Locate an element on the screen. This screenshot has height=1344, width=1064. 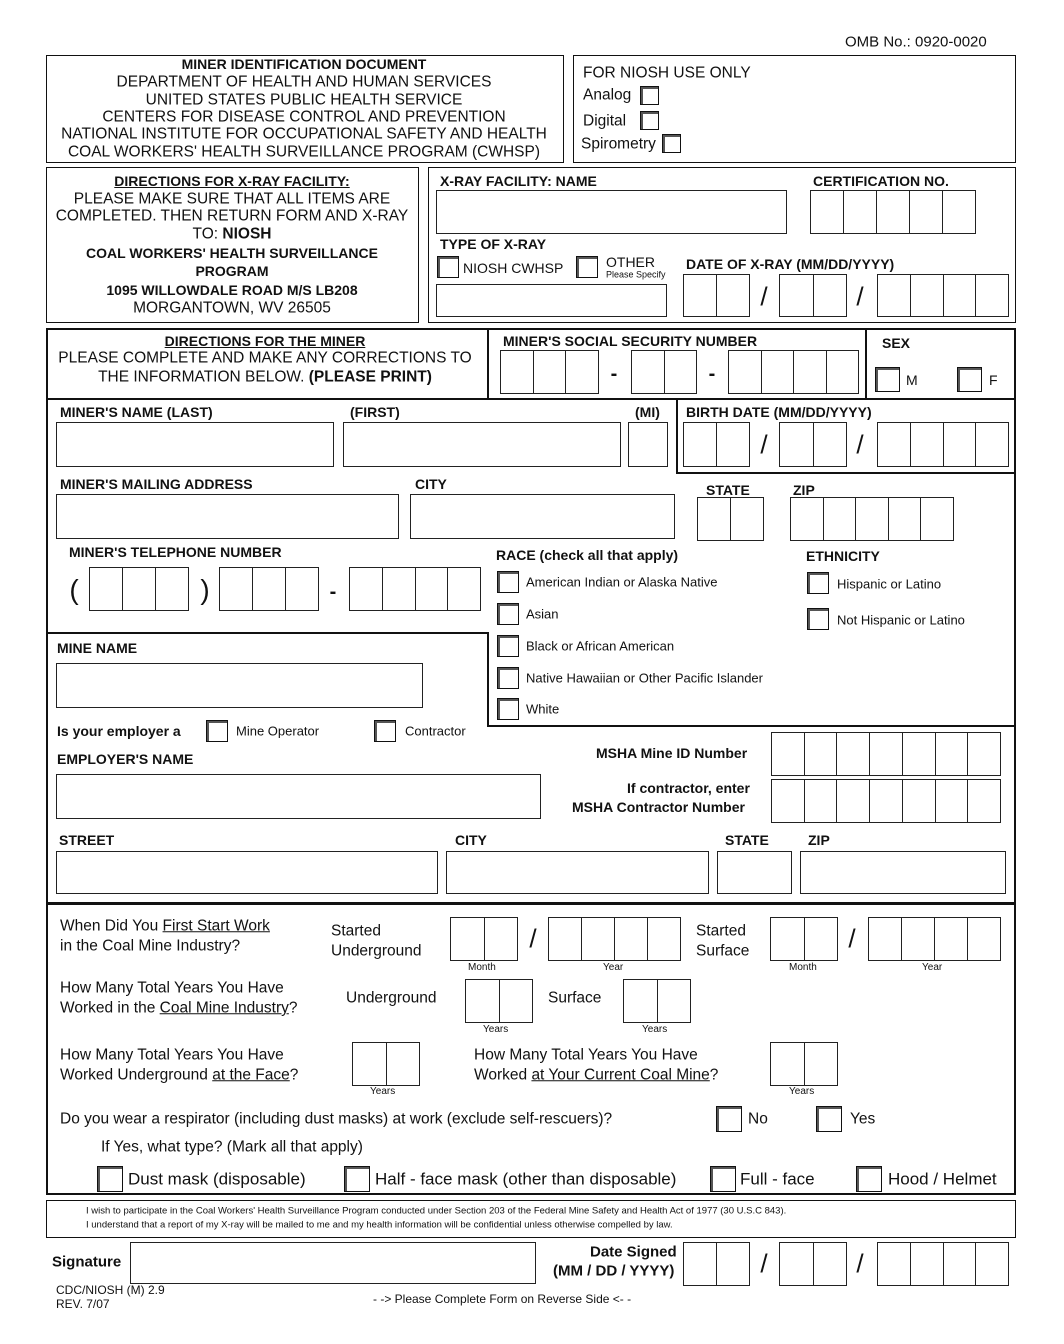
ethnicity-checkbox is located at coordinates (818, 619).